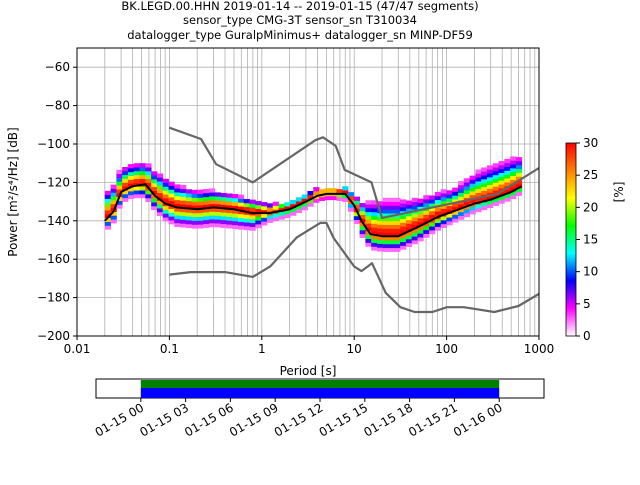 The height and width of the screenshot is (485, 640). I want to click on coverage-tick-label: 01-15 09, so click(254, 419).